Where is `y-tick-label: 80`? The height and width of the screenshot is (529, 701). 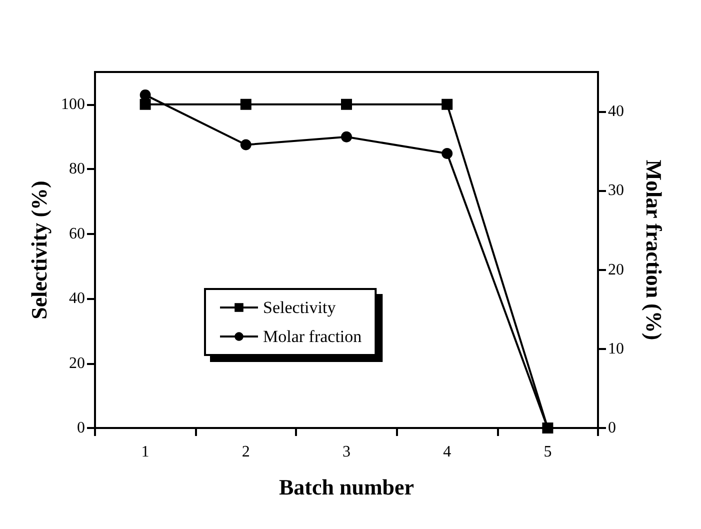
y-tick-label: 80 is located at coordinates (77, 169).